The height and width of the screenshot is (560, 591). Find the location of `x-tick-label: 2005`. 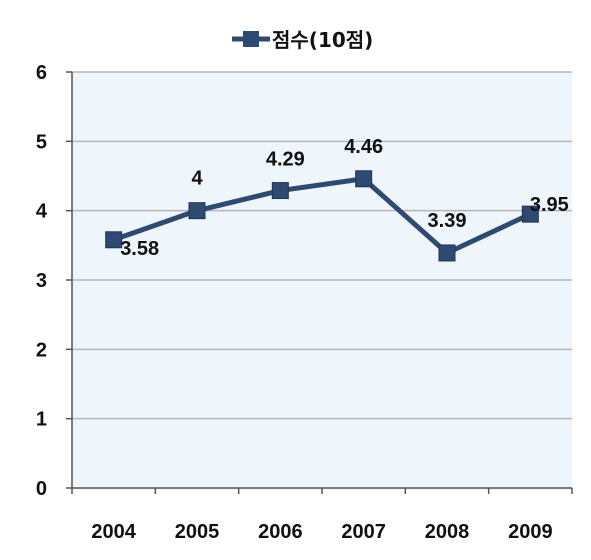

x-tick-label: 2005 is located at coordinates (197, 532).